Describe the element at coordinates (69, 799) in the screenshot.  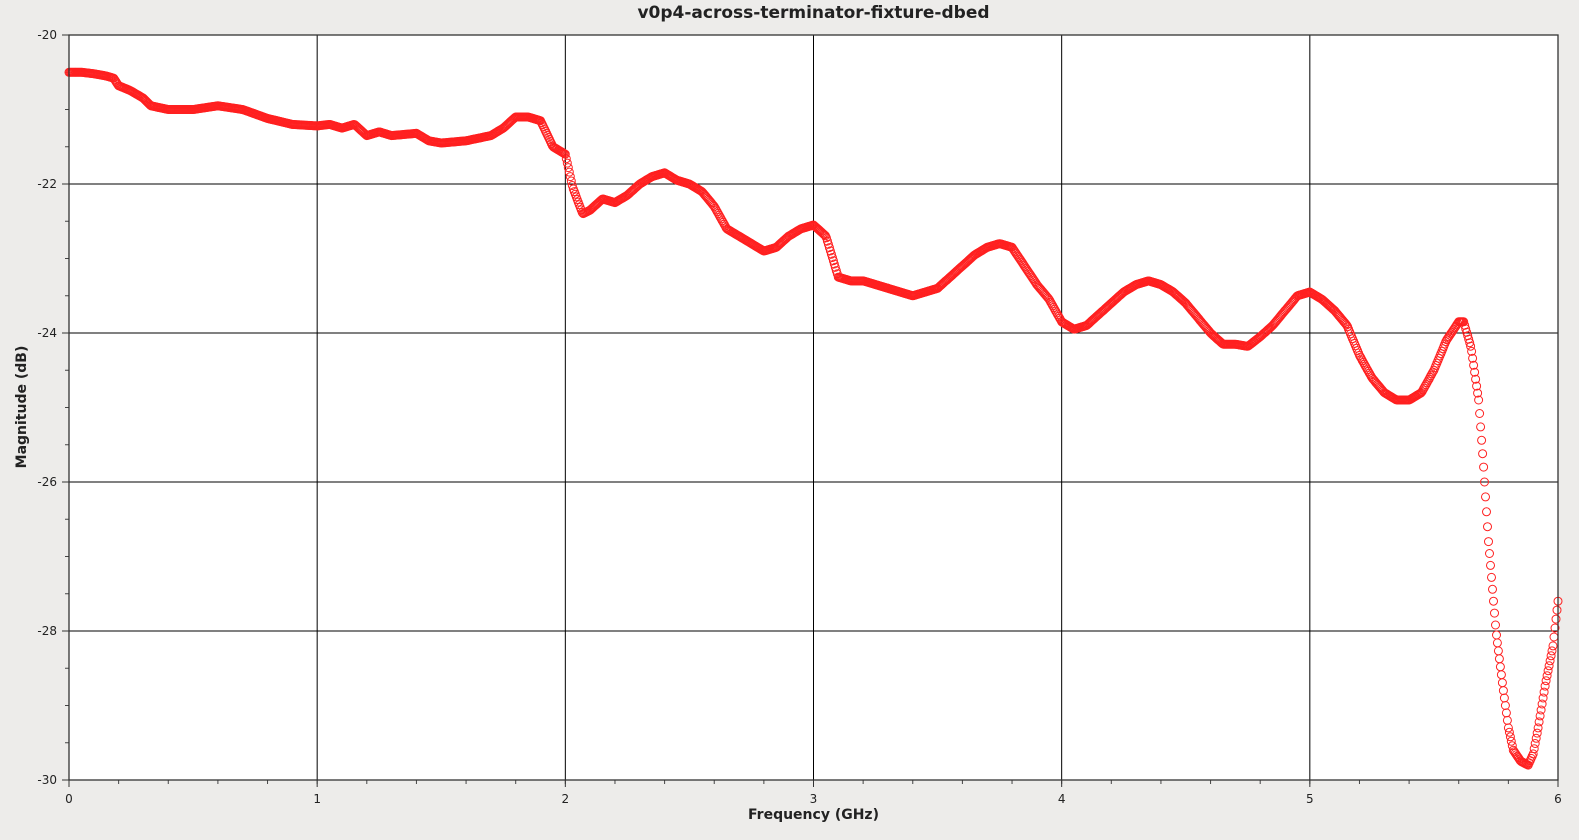
I see `x-tick-label: 0` at that location.